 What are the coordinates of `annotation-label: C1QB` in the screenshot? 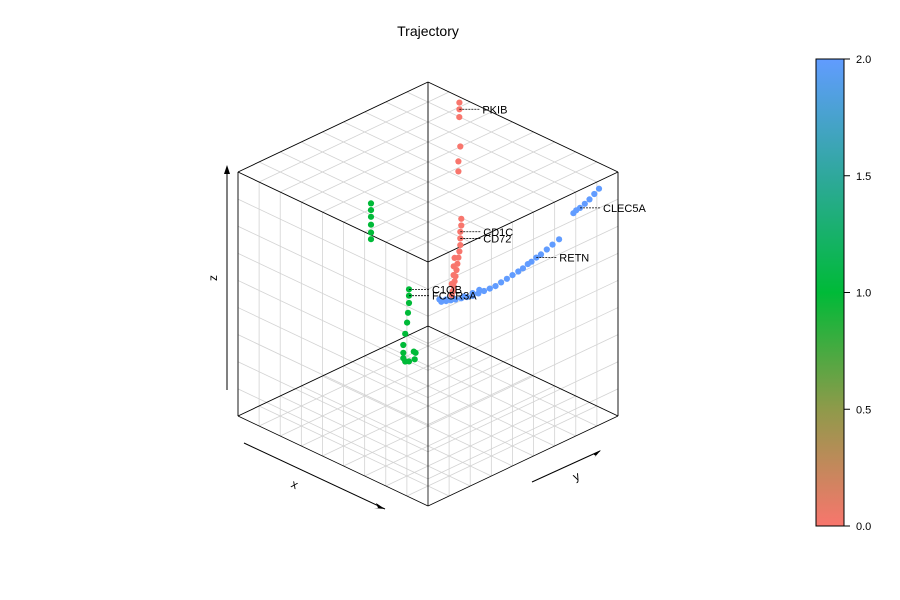 It's located at (447, 290).